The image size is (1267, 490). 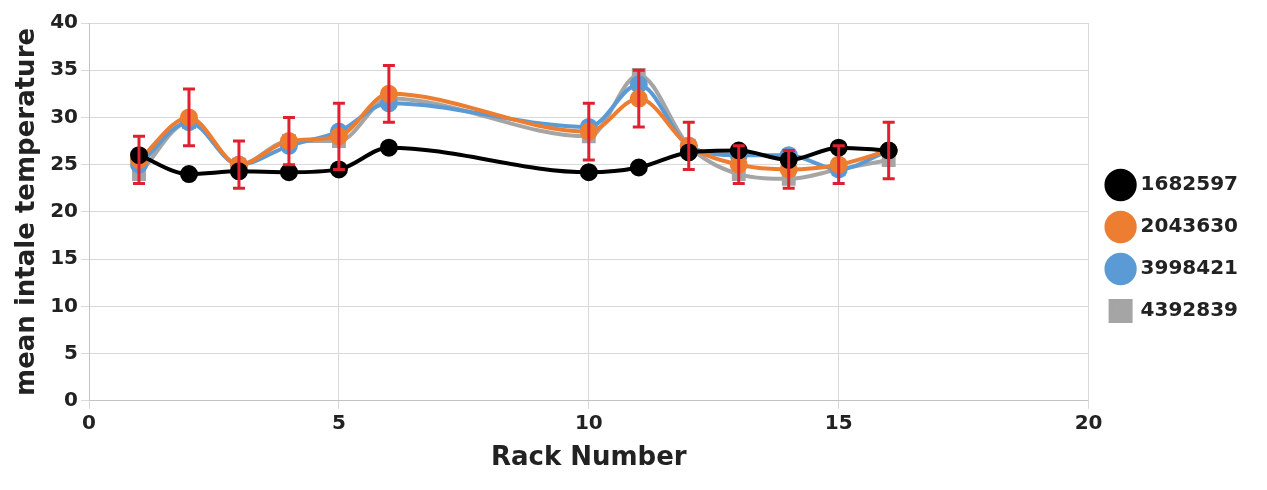 I want to click on x-tick-label: 5, so click(x=338, y=422).